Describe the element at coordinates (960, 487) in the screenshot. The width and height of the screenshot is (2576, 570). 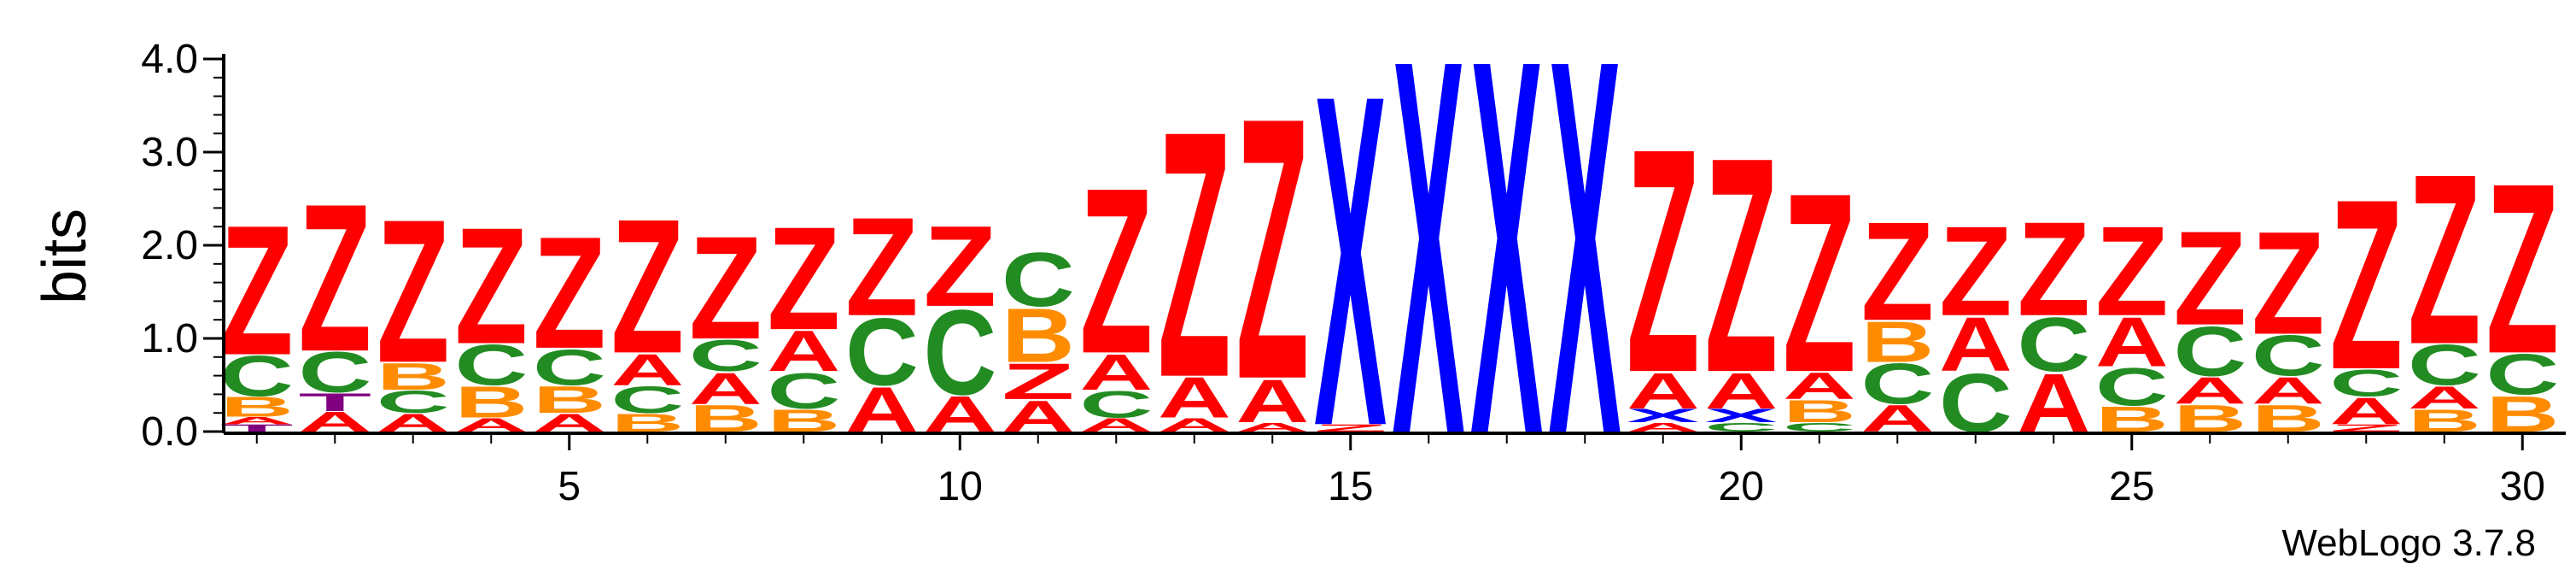
I see `x-tick-label: 10` at that location.